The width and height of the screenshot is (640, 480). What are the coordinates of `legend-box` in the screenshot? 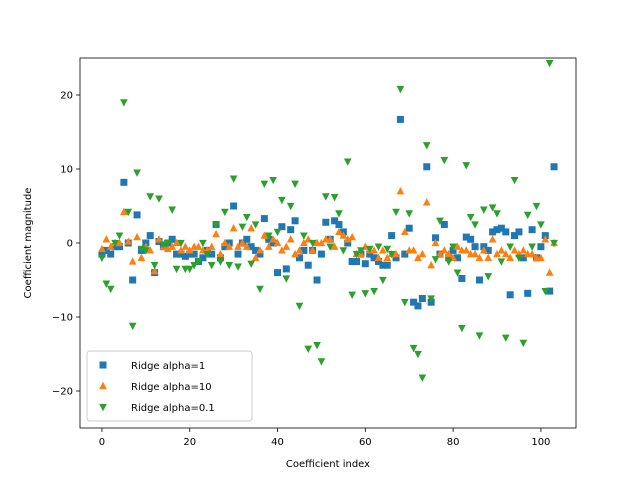 It's located at (169, 386).